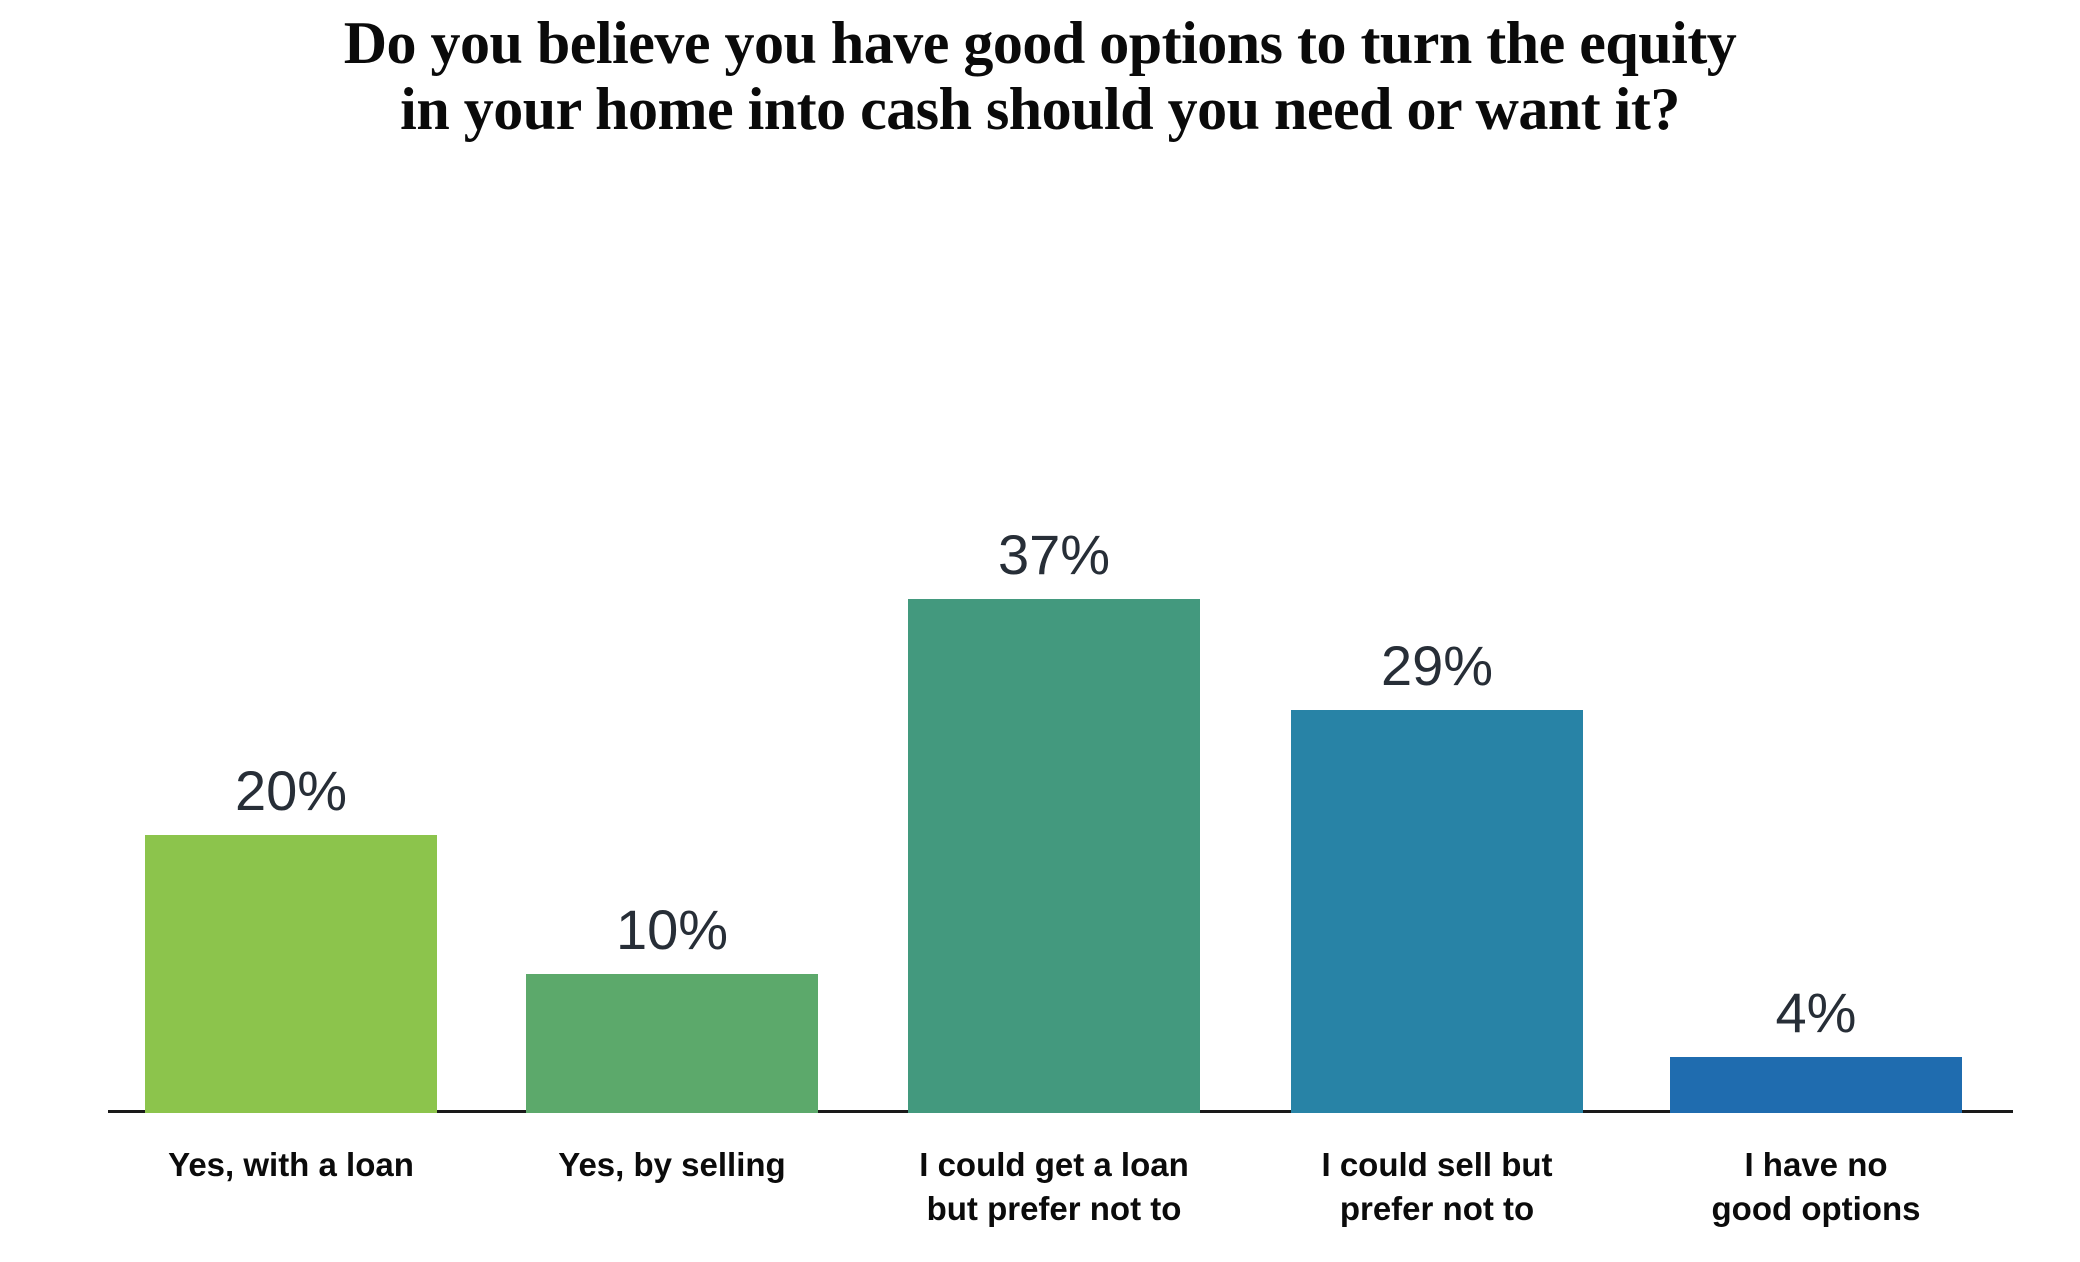 The image size is (2080, 1262). I want to click on bar-category-label: I could get a loan but prefer not to, so click(1054, 1186).